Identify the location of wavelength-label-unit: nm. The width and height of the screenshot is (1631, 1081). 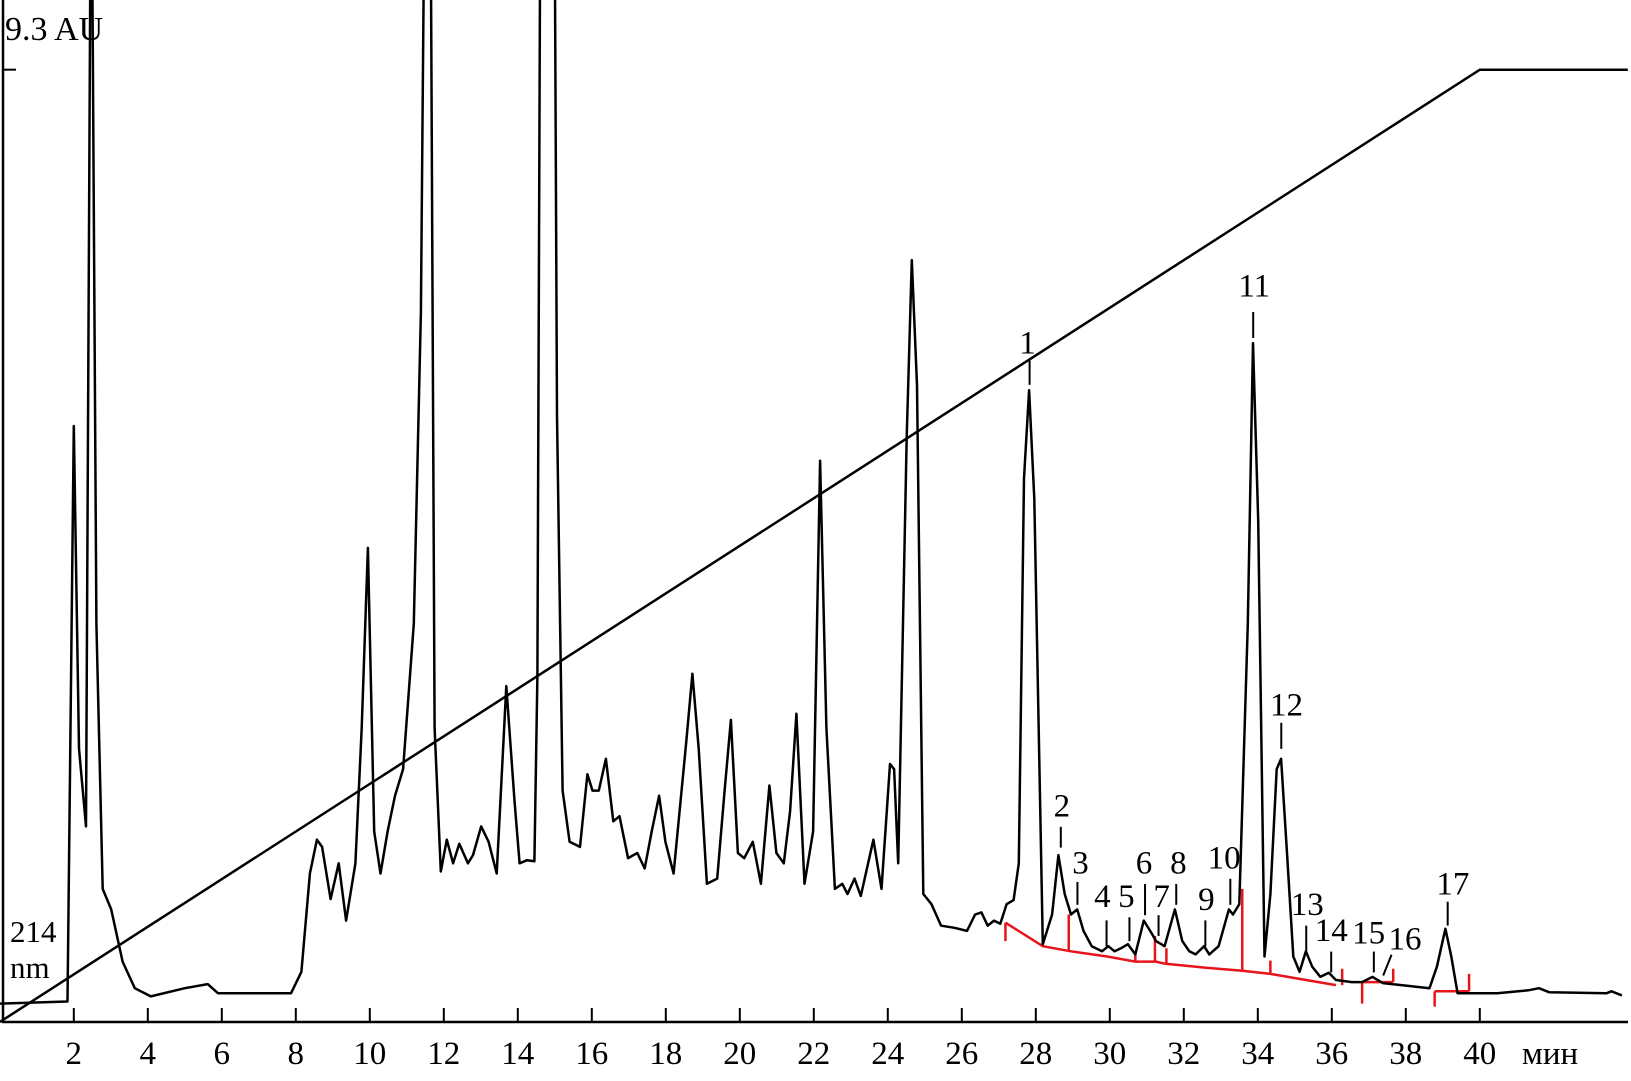
(30, 967).